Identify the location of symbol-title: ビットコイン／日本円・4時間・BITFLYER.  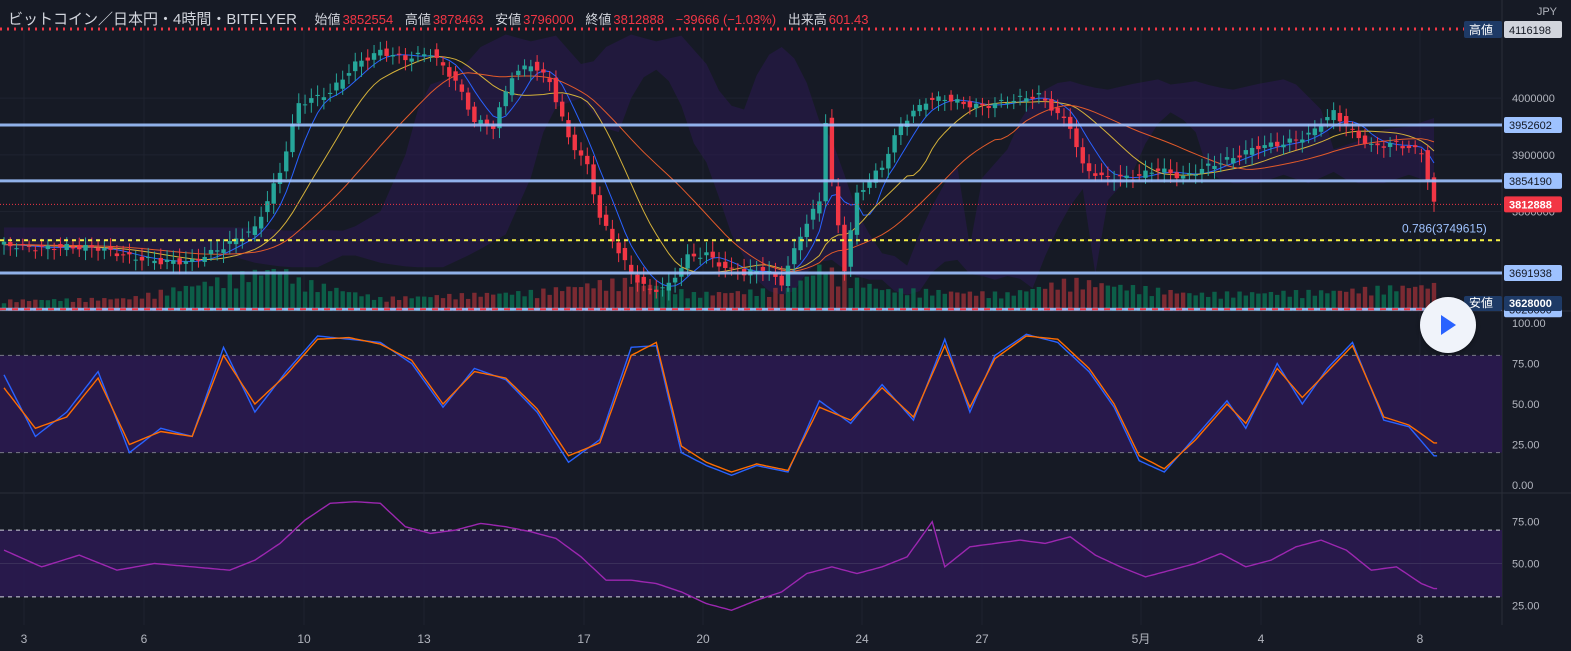
(152, 19).